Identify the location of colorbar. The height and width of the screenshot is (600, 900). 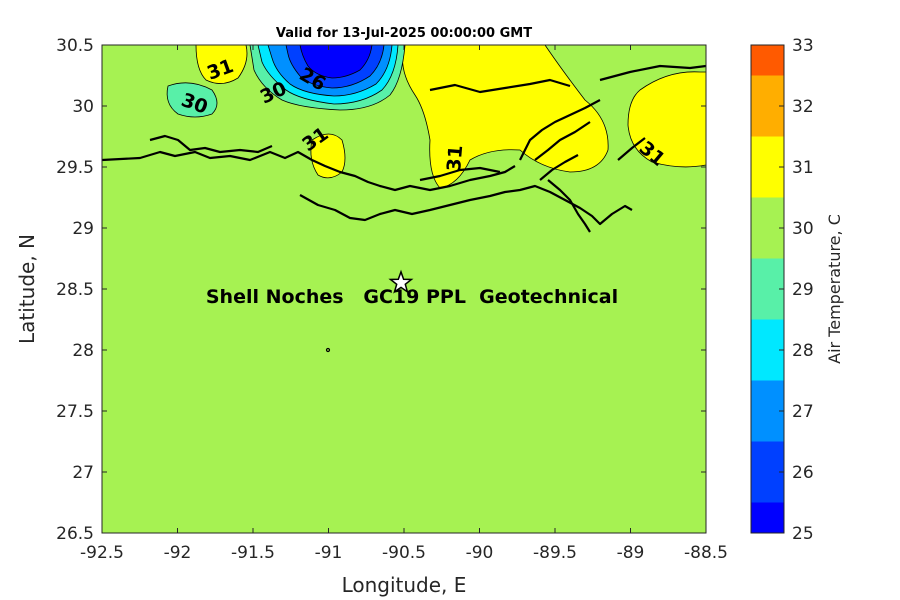
(767, 289).